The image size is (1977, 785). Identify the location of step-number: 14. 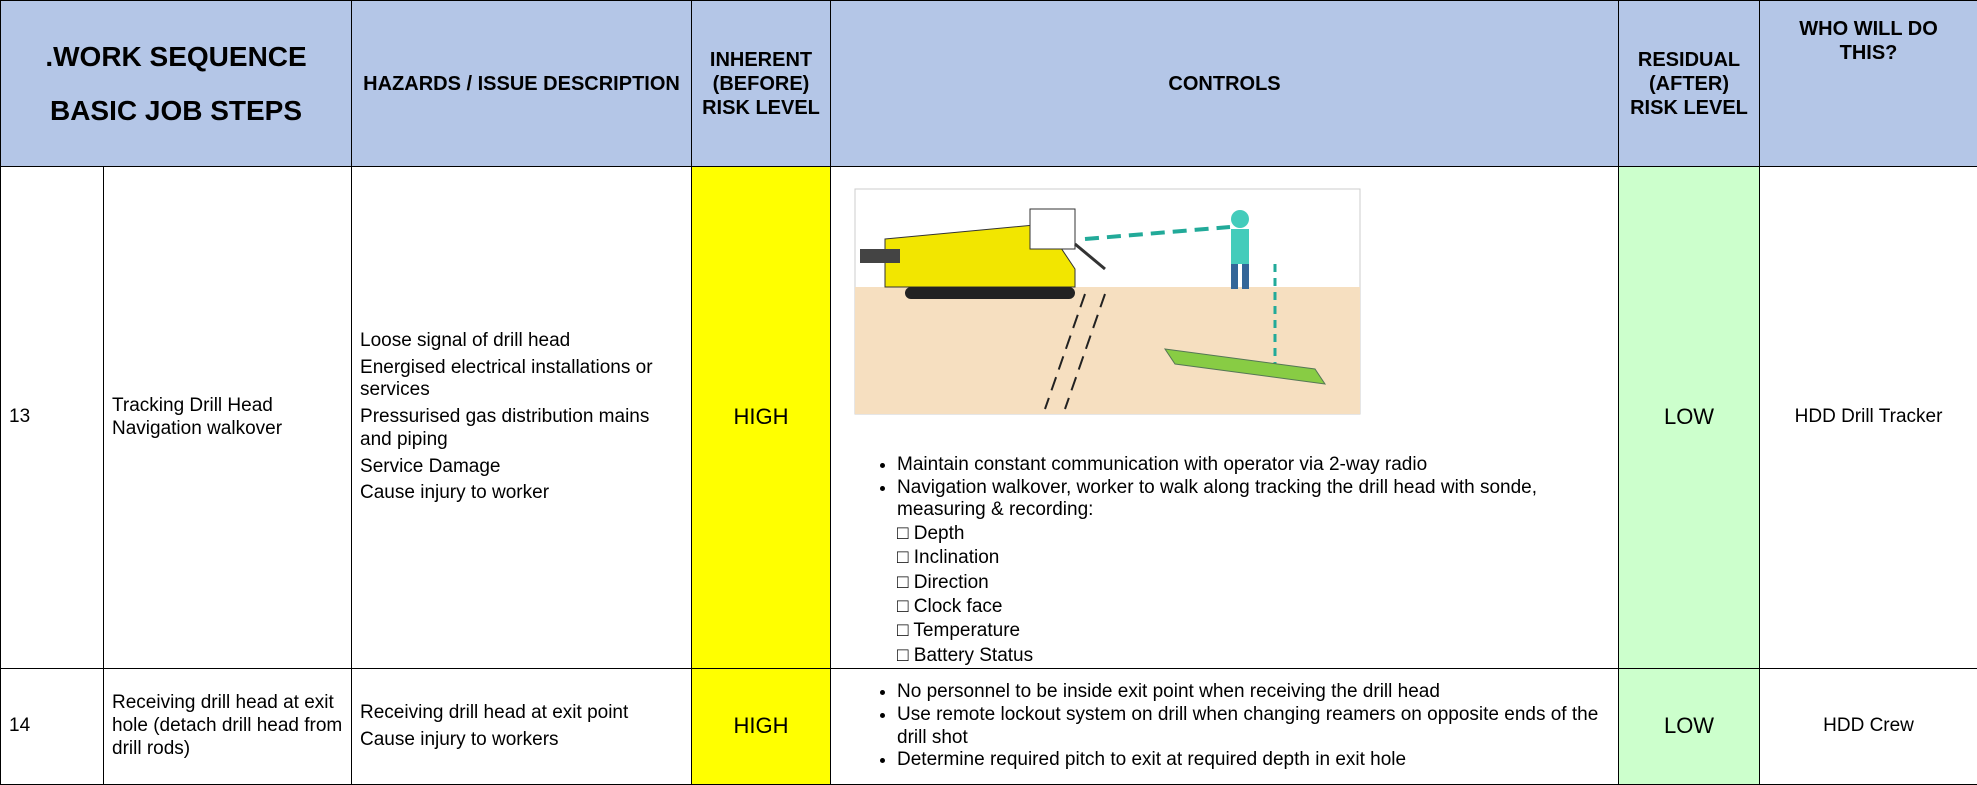
(52, 727).